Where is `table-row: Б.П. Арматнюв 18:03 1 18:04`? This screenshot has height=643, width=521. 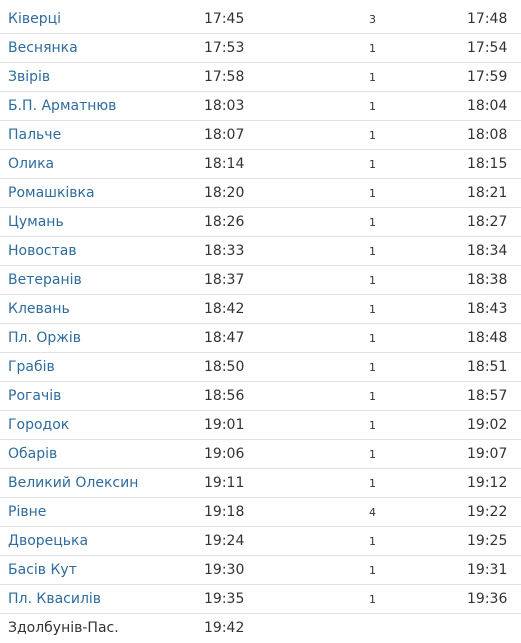 table-row: Б.П. Арматнюв 18:03 1 18:04 is located at coordinates (260, 106).